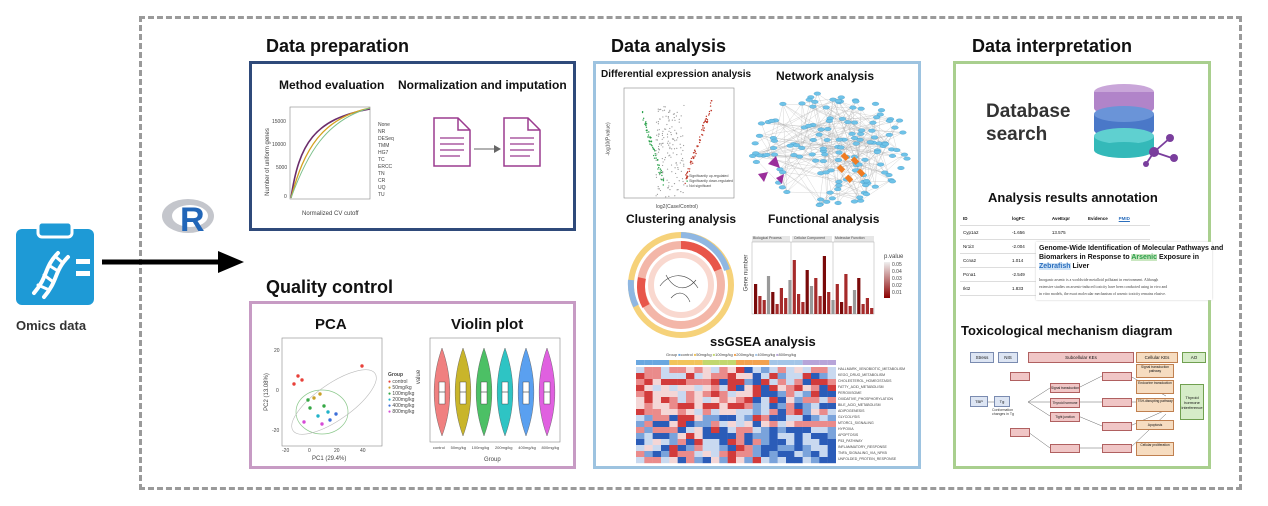 The width and height of the screenshot is (1268, 506). What do you see at coordinates (1085, 257) in the screenshot?
I see `paper-title-text: Biomarkers in Response to` at bounding box center [1085, 257].